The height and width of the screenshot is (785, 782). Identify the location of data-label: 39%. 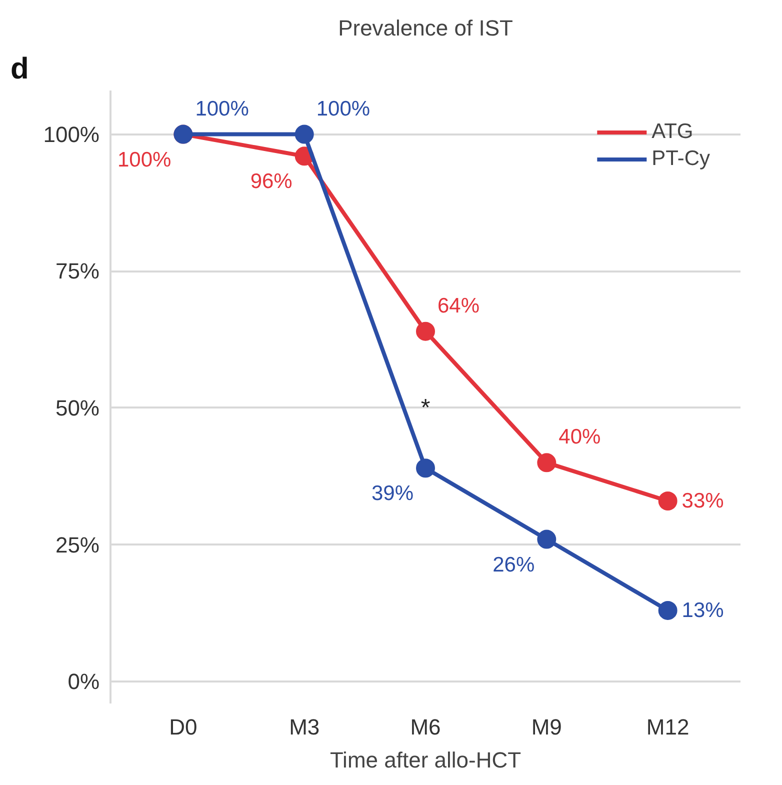
(392, 494).